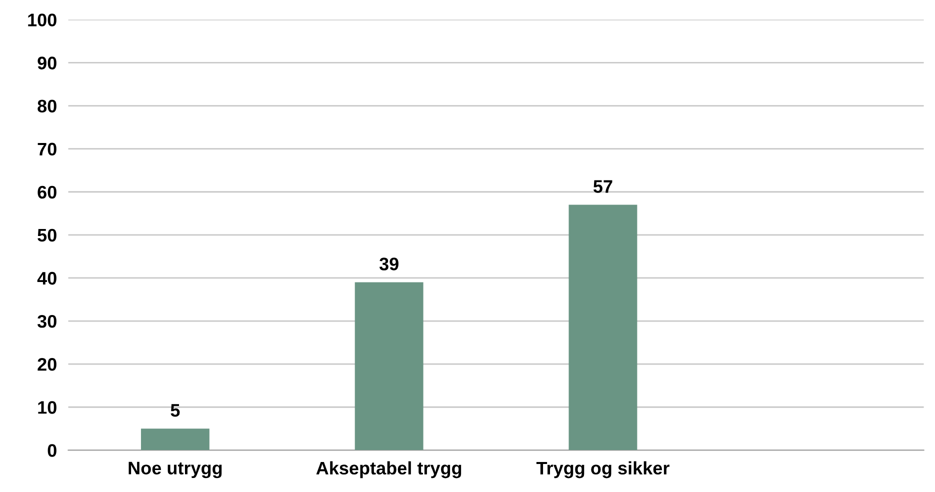 This screenshot has width=935, height=492. Describe the element at coordinates (52, 450) in the screenshot. I see `y-tick-label: 0` at that location.